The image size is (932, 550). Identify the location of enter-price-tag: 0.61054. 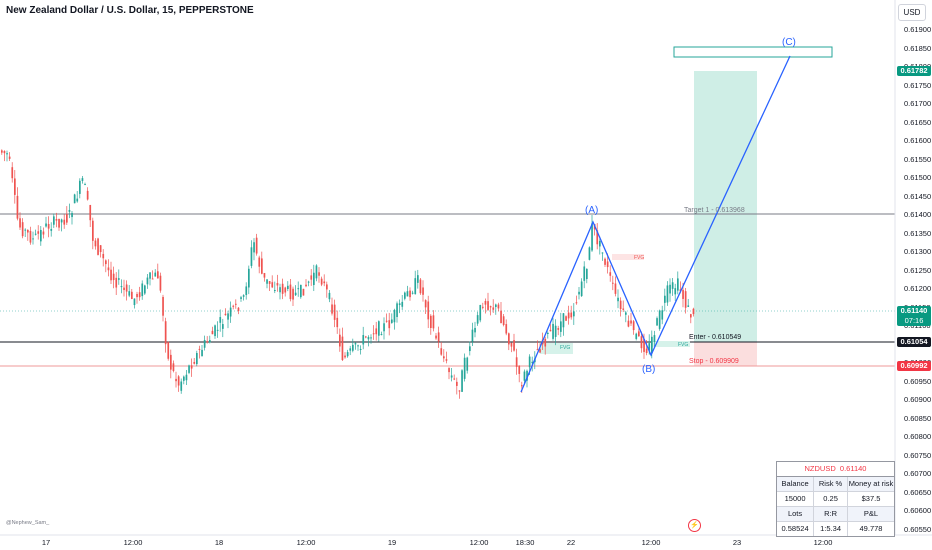
(914, 342).